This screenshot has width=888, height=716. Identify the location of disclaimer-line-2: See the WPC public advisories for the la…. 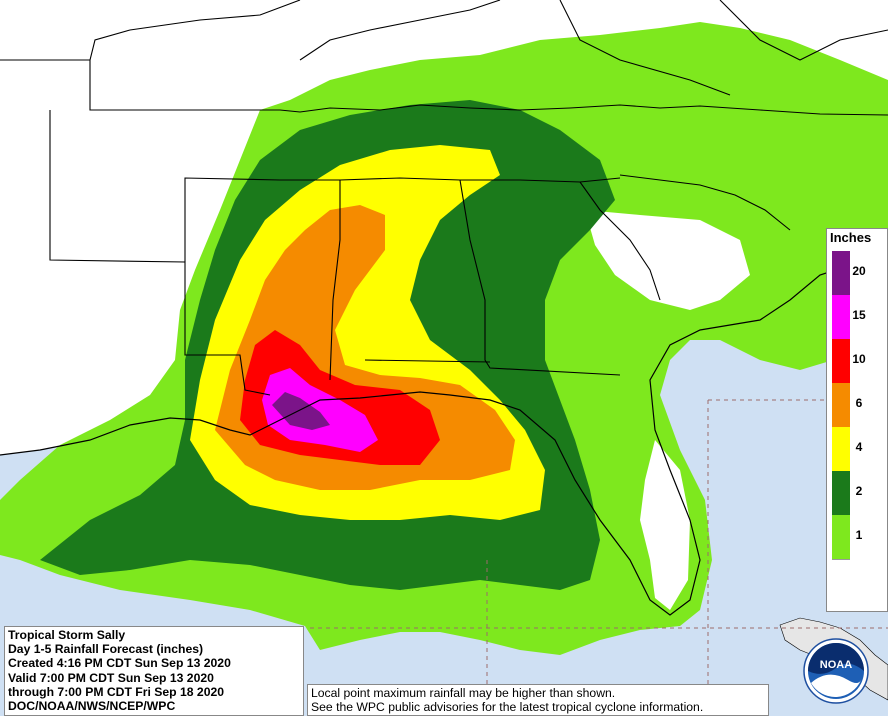
(507, 707).